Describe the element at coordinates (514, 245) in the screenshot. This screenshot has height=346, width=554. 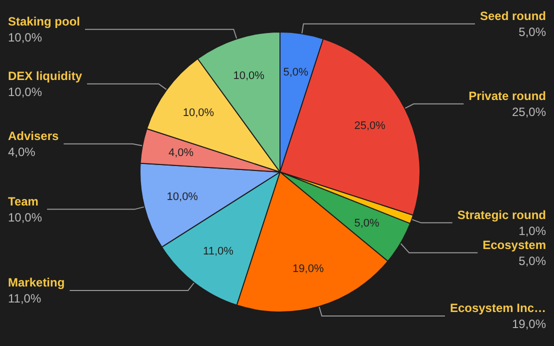
I see `slice-label: Ecosystem` at that location.